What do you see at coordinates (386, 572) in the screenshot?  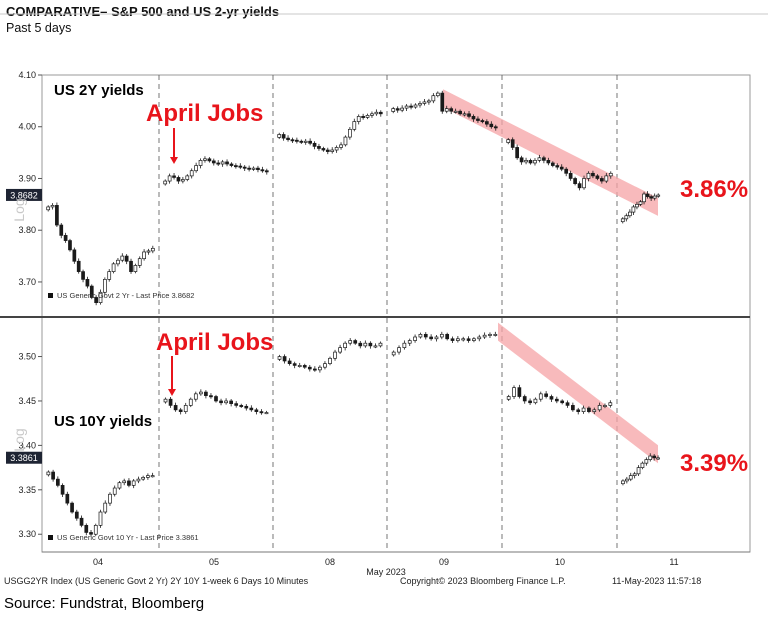 I see `x-month-label: May 2023` at bounding box center [386, 572].